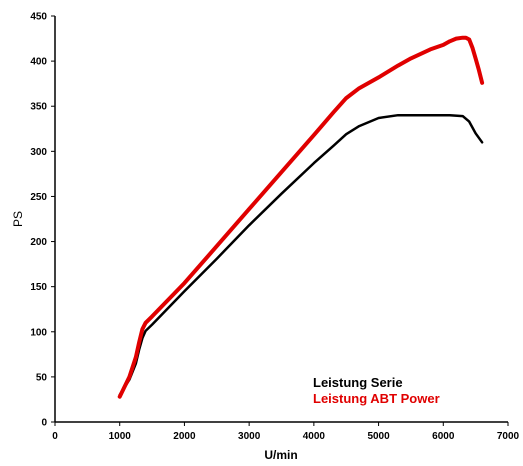 This screenshot has width=523, height=466. Describe the element at coordinates (18, 219) in the screenshot. I see `y-axis-title: PS` at that location.